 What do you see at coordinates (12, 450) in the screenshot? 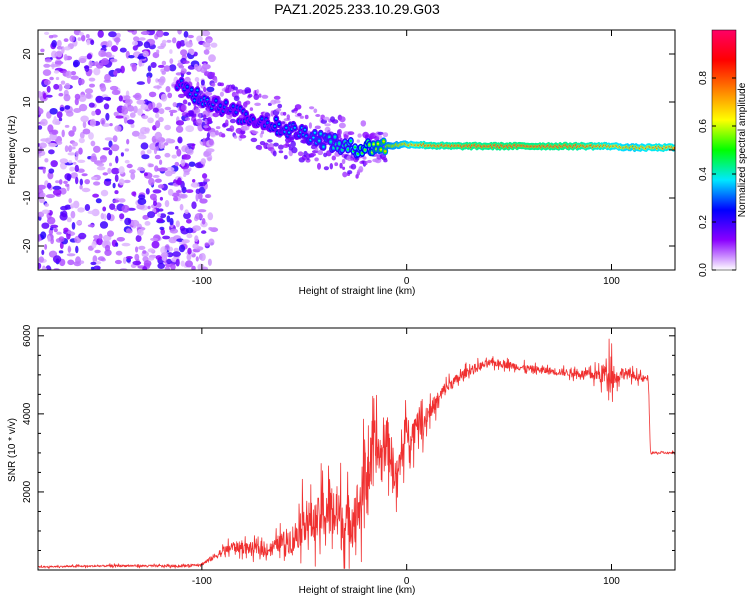
I see `snr-y-label: SNR (10 * v/v)` at bounding box center [12, 450].